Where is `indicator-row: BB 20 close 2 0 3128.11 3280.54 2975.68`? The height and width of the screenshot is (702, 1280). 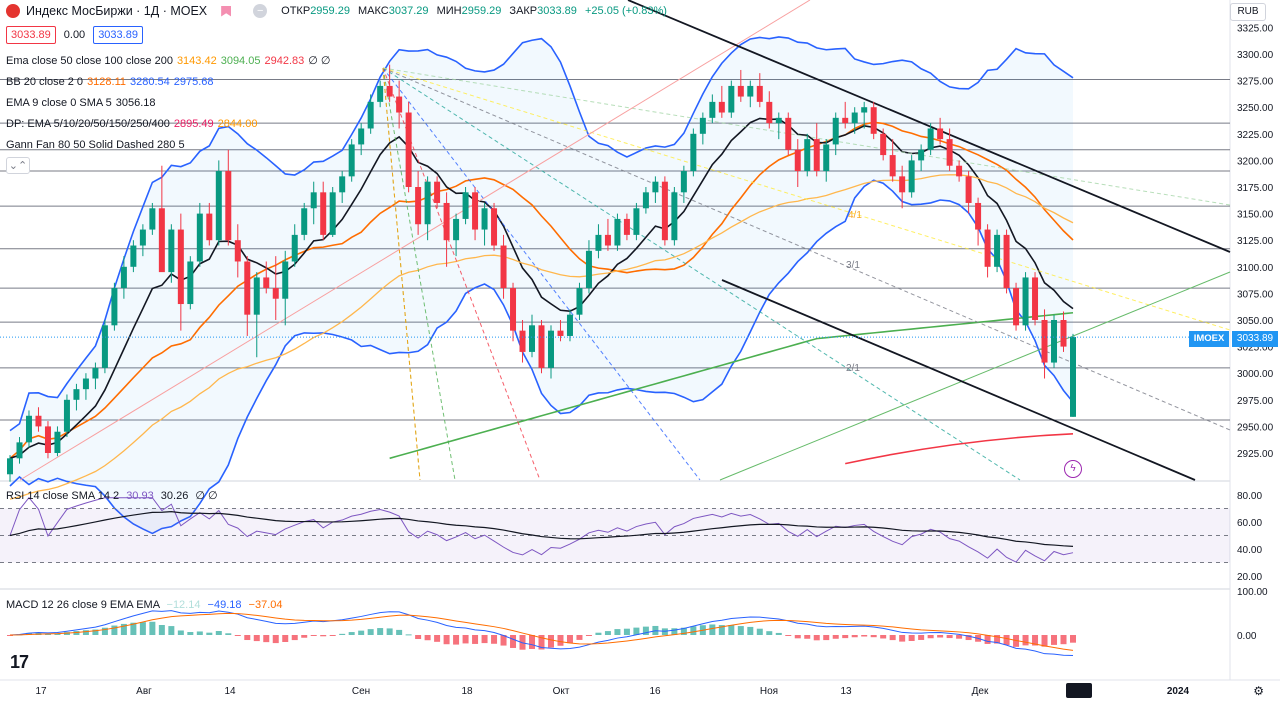 indicator-row: BB 20 close 2 0 3128.11 3280.54 2975.68 is located at coordinates (110, 82).